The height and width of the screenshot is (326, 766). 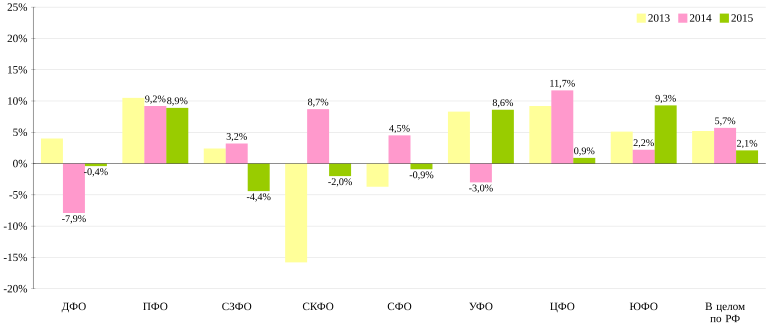 I want to click on y-tick-label: -15%, so click(x=16, y=258).